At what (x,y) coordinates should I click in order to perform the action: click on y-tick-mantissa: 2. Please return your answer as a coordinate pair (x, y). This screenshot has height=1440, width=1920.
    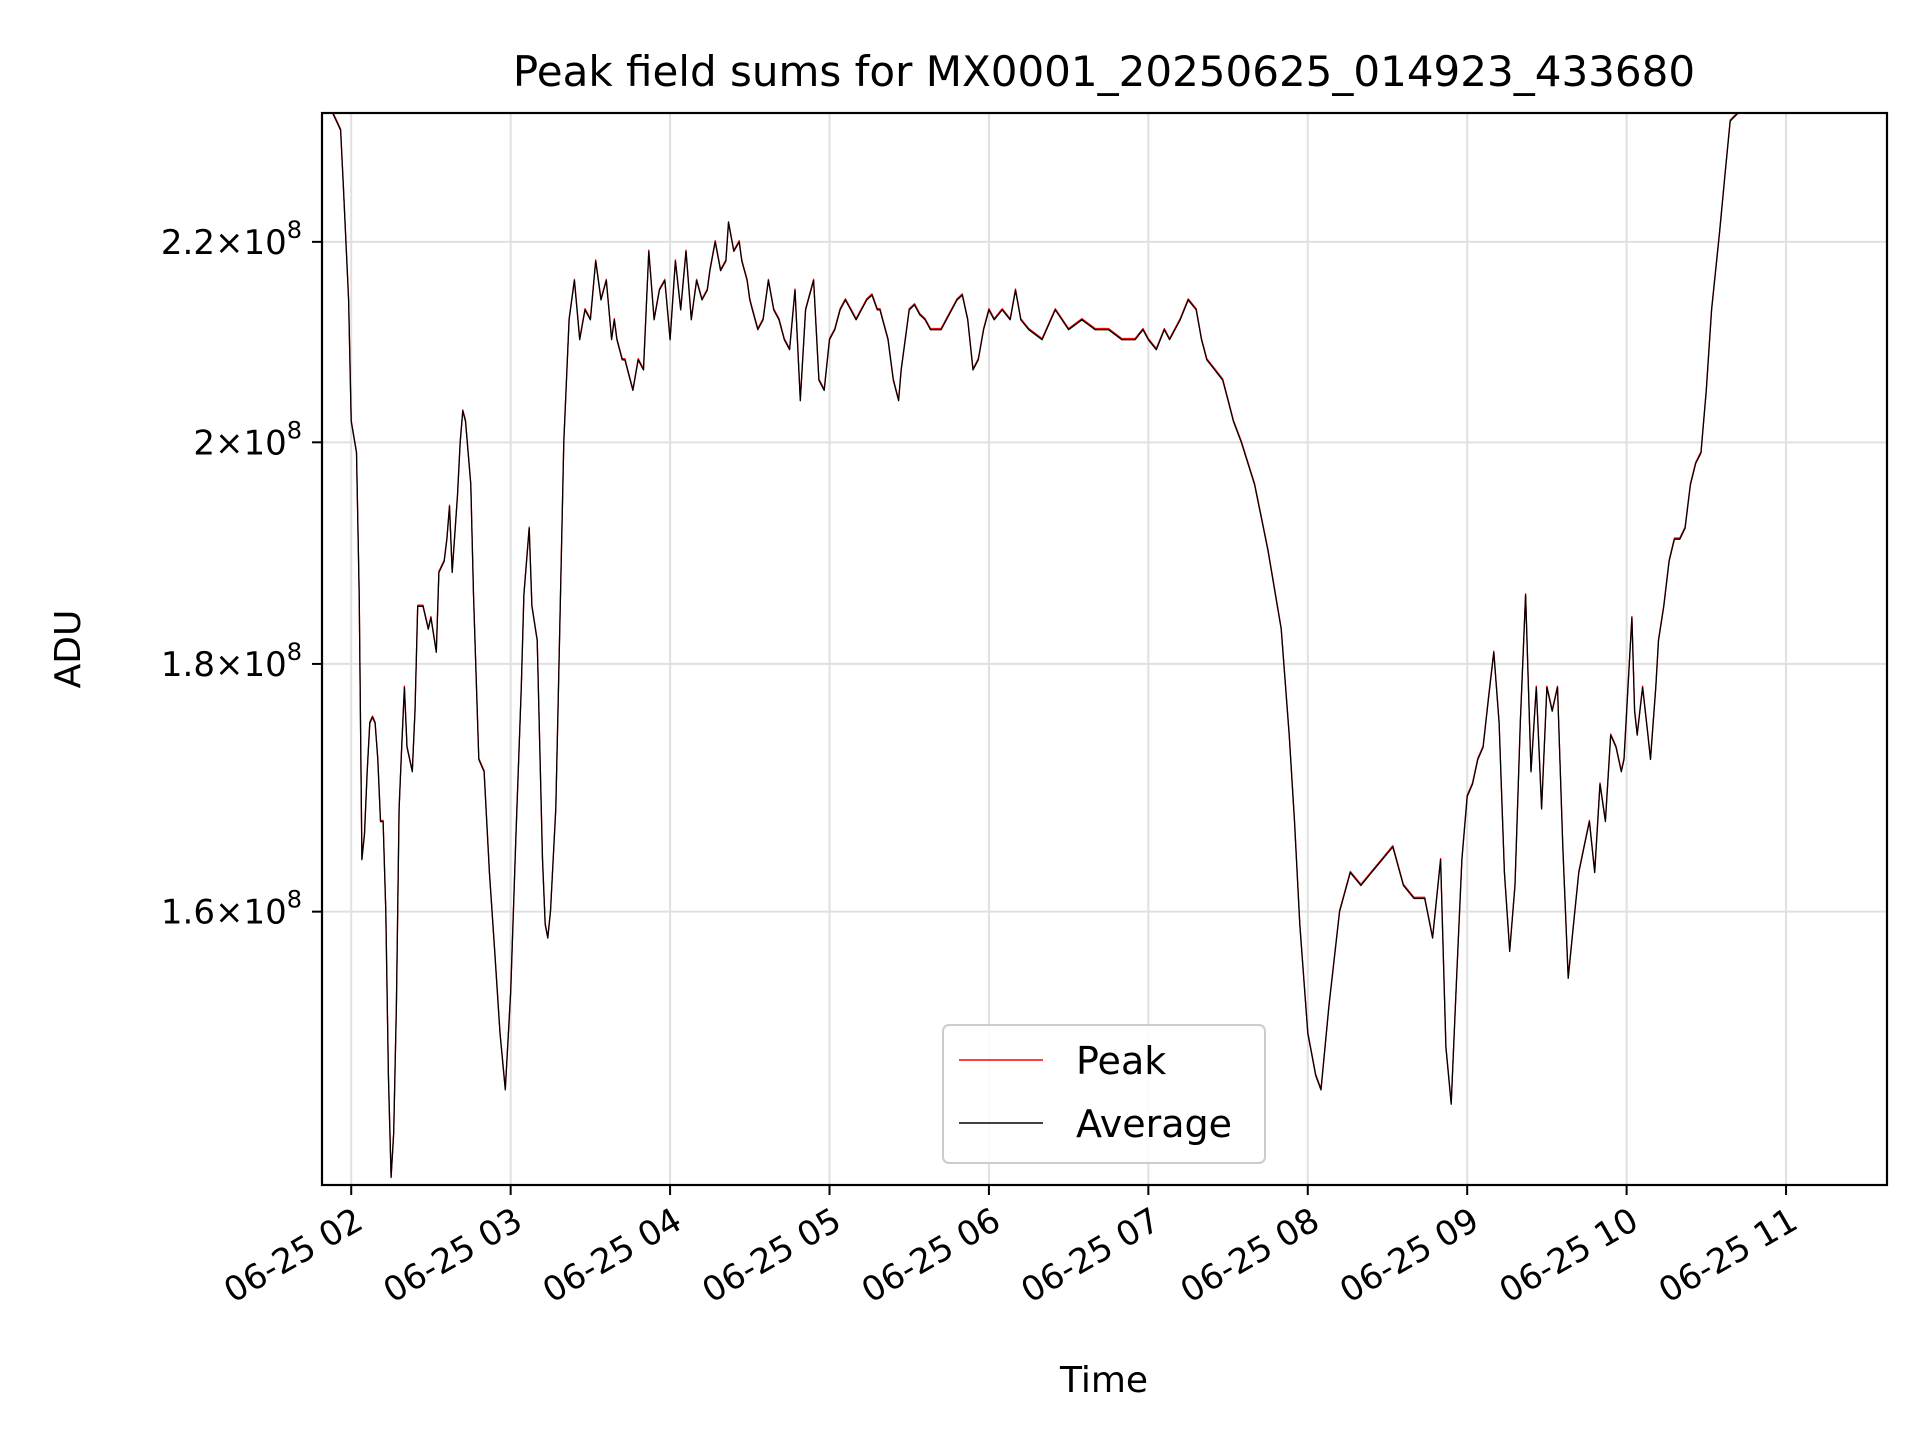
    Looking at the image, I should click on (204, 443).